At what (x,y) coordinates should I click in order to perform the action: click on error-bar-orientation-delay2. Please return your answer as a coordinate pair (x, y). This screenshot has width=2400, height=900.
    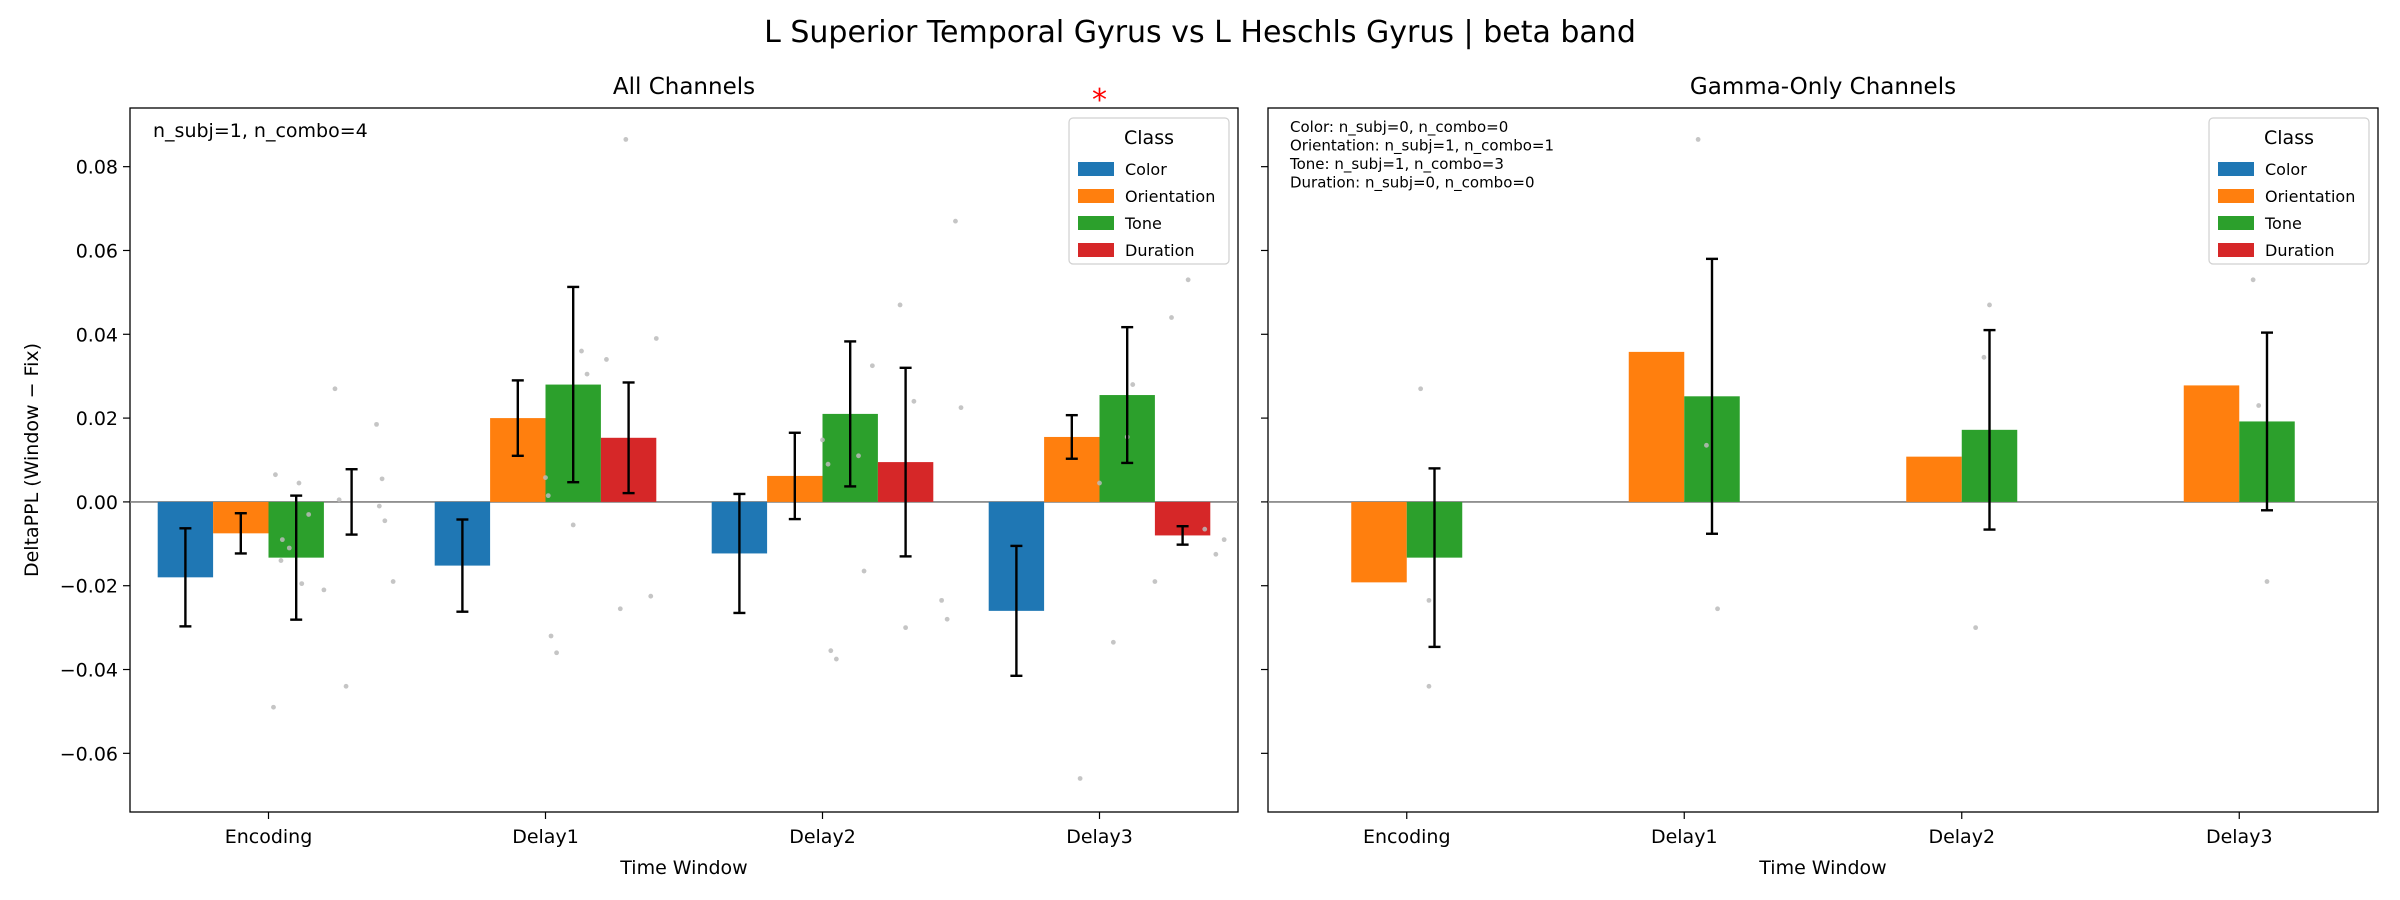
    Looking at the image, I should click on (794, 476).